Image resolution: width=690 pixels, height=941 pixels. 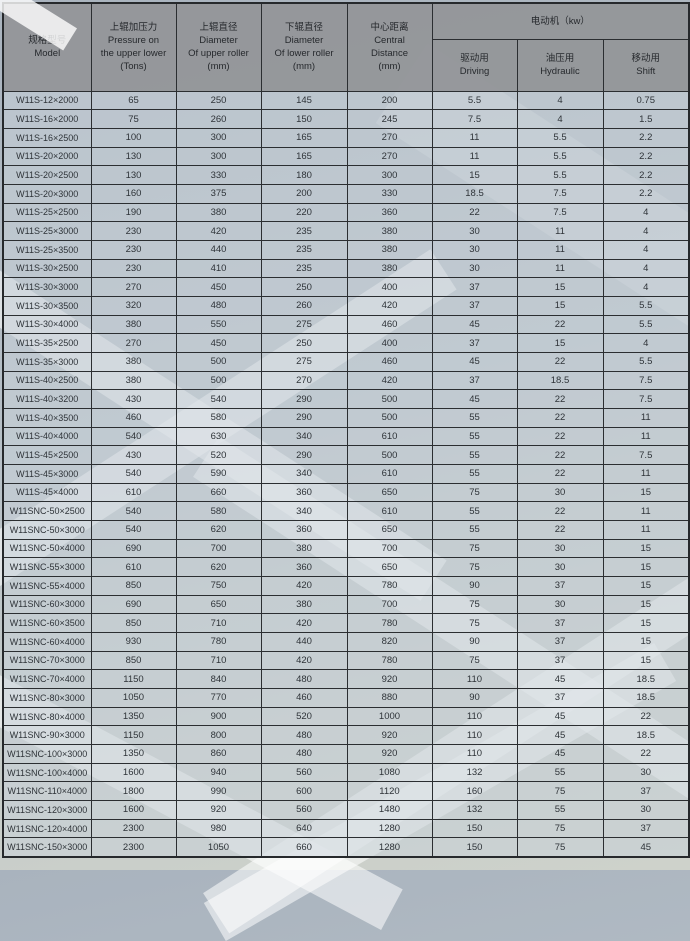 I want to click on driving-power-cell: 75, so click(x=474, y=548).